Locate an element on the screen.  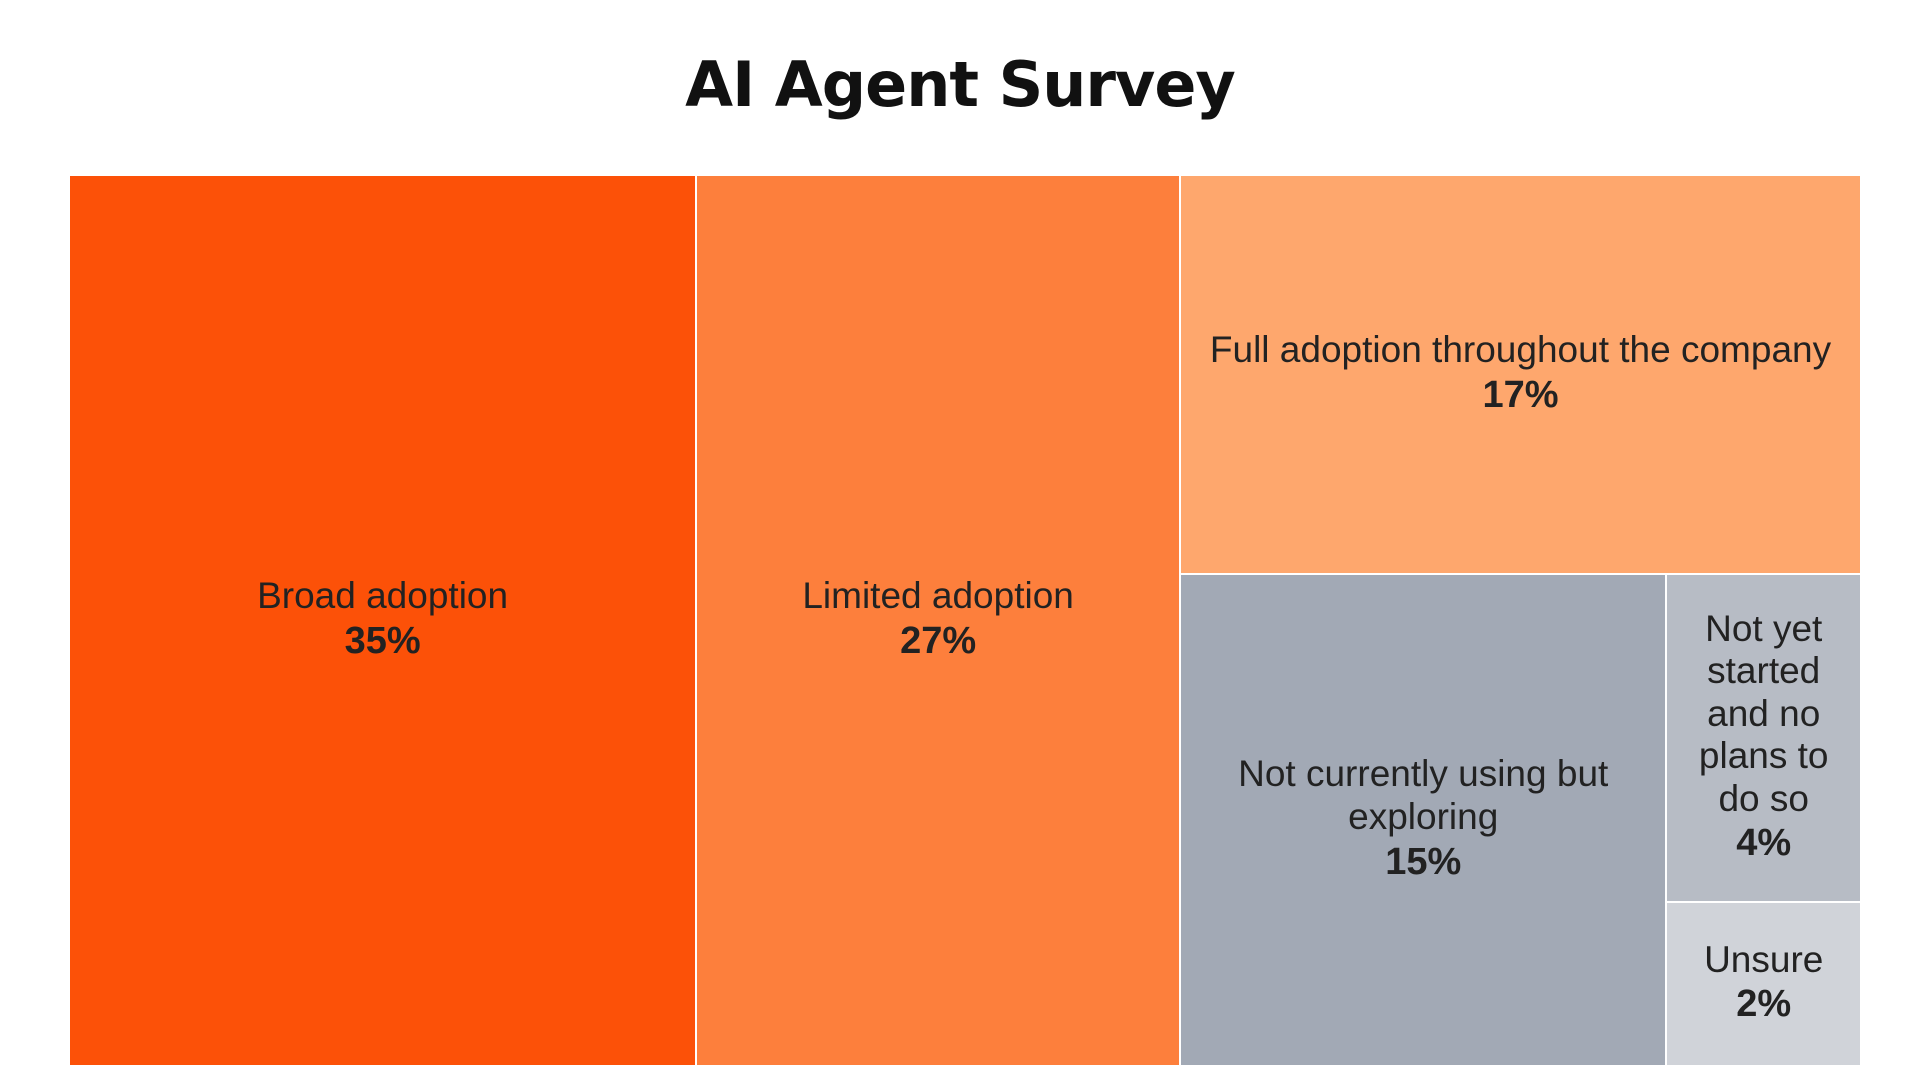
cell-label: Broad adoption is located at coordinates (383, 596).